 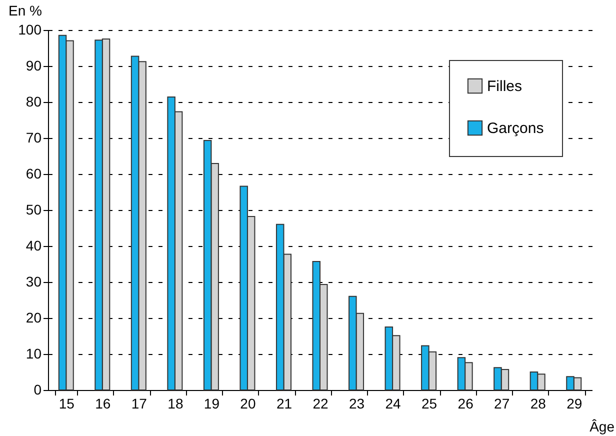 I want to click on x-tick-label: 22, so click(x=320, y=404).